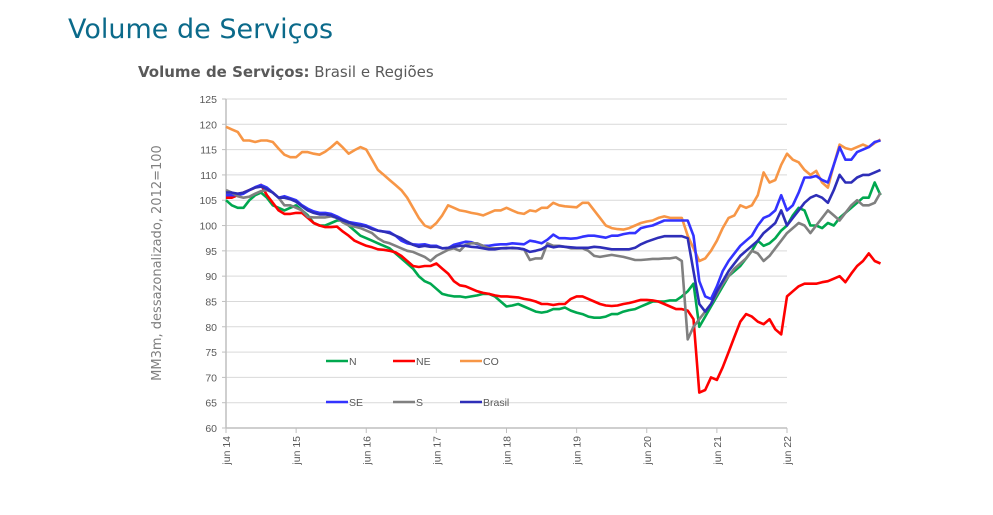 Image resolution: width=993 pixels, height=515 pixels. Describe the element at coordinates (201, 29) in the screenshot. I see `page-title: Volume de Serviços` at that location.